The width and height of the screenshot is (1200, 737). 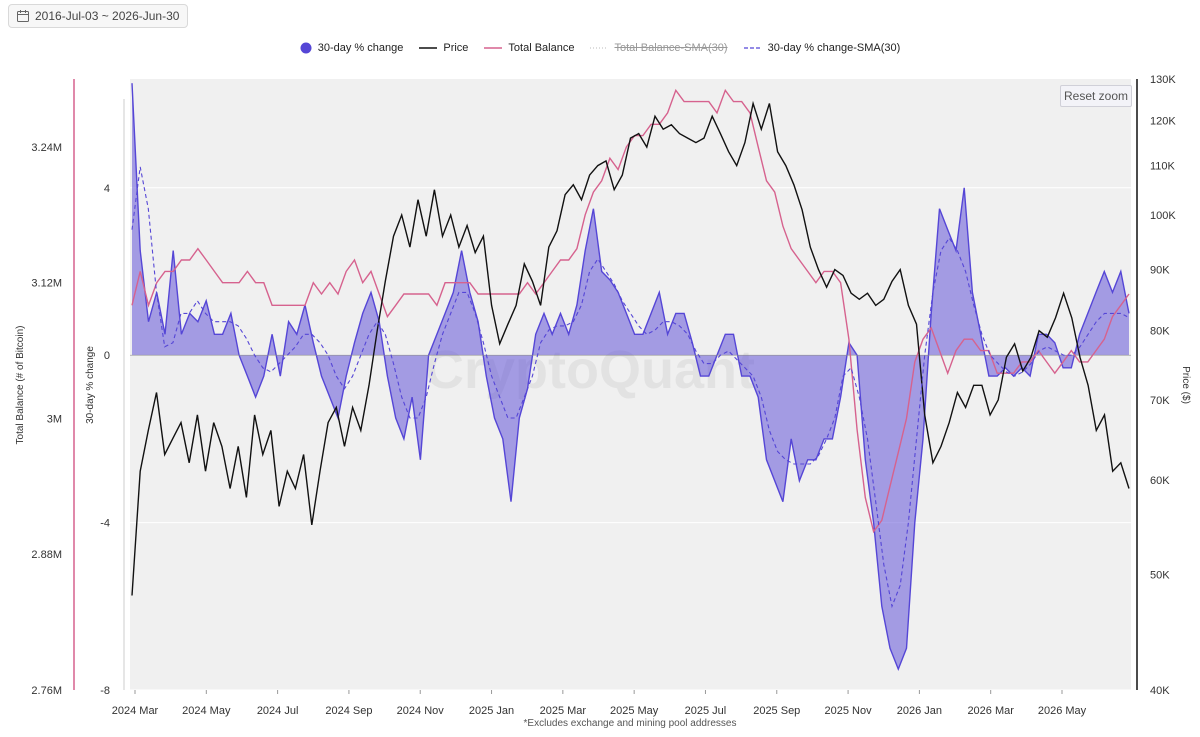 I want to click on legend-swatch-balance_sma, so click(x=599, y=48).